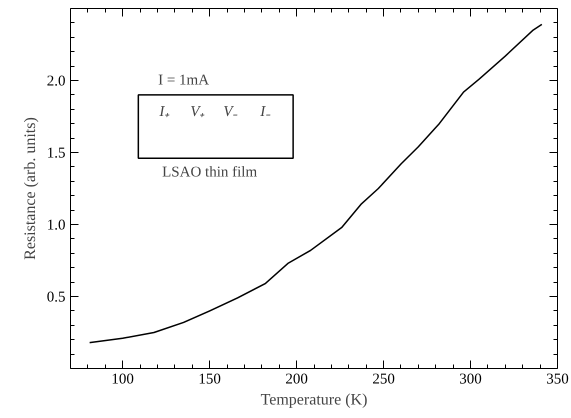  Describe the element at coordinates (30, 188) in the screenshot. I see `y-axis-title: Resistance (arb. units)` at that location.